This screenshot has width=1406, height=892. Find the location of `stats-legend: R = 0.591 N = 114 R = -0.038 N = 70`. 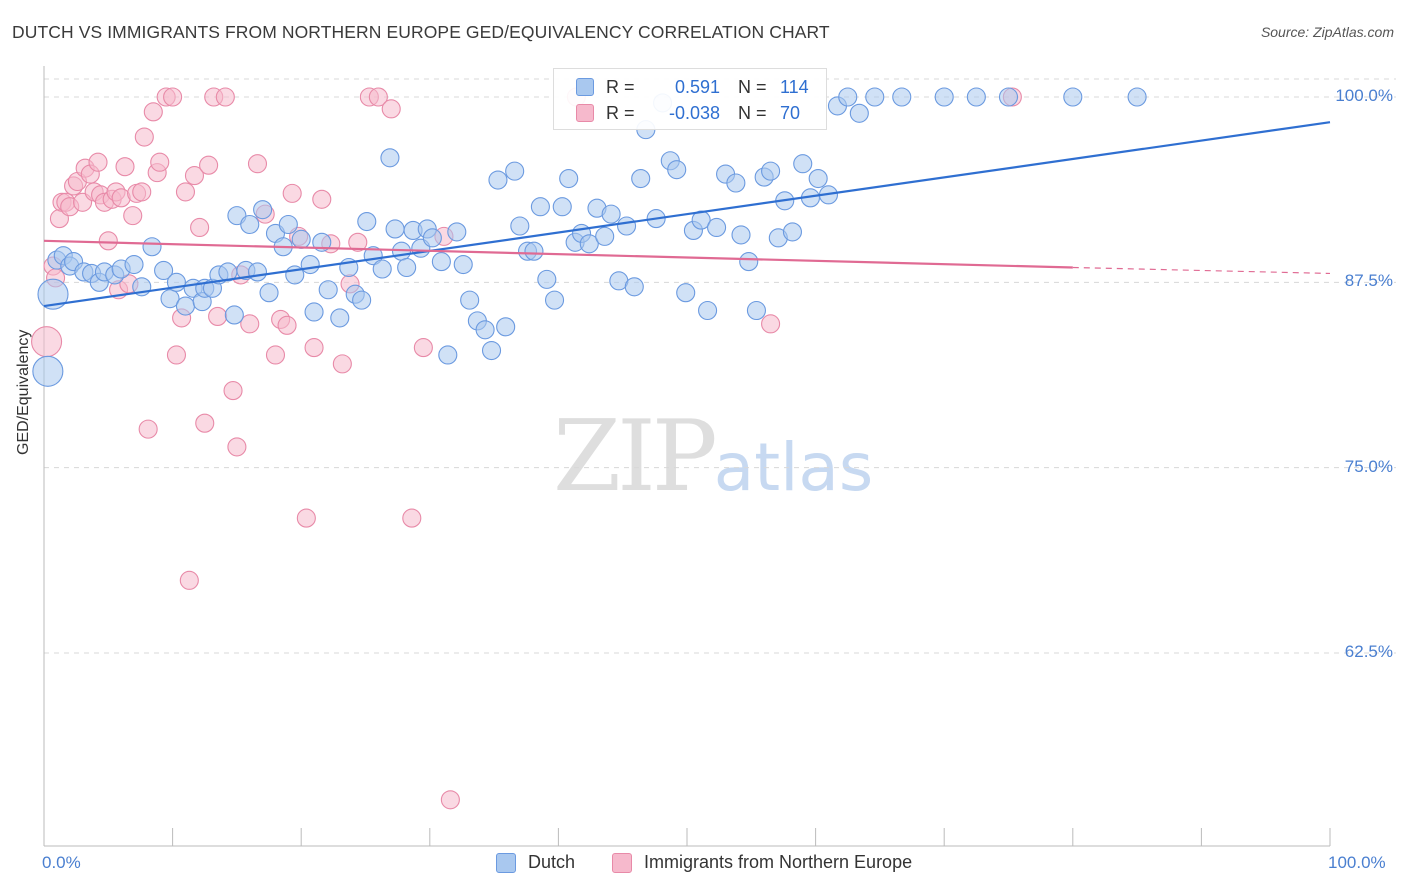

stats-legend: R = 0.591 N = 114 R = -0.038 N = 70 is located at coordinates (690, 99).